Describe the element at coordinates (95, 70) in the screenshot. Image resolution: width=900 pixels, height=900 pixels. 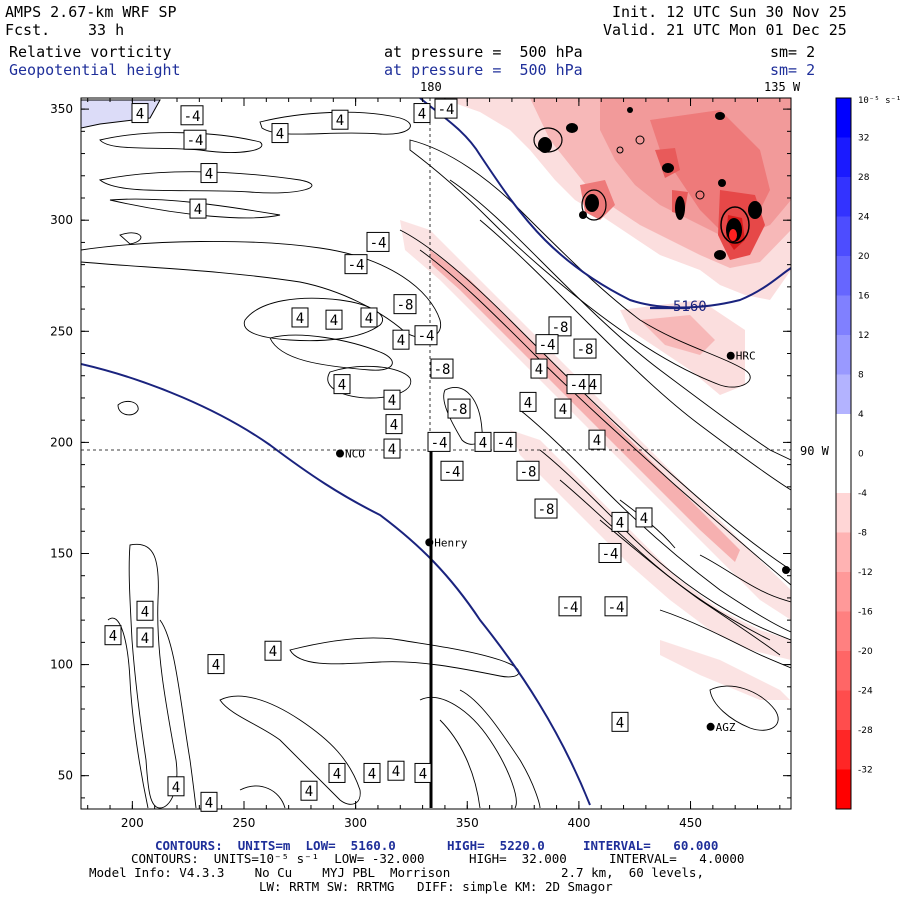
I see `field2-name: Geopotential height` at that location.